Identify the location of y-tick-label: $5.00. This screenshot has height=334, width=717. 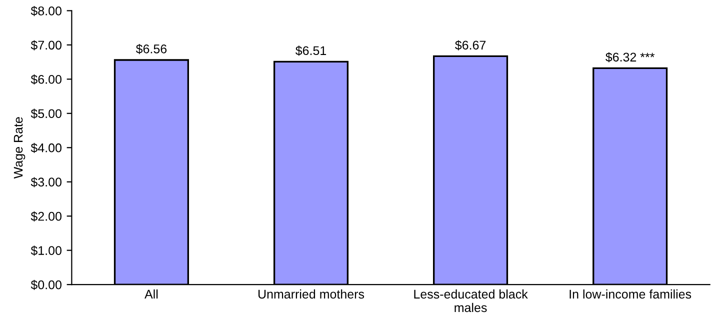
(46, 113).